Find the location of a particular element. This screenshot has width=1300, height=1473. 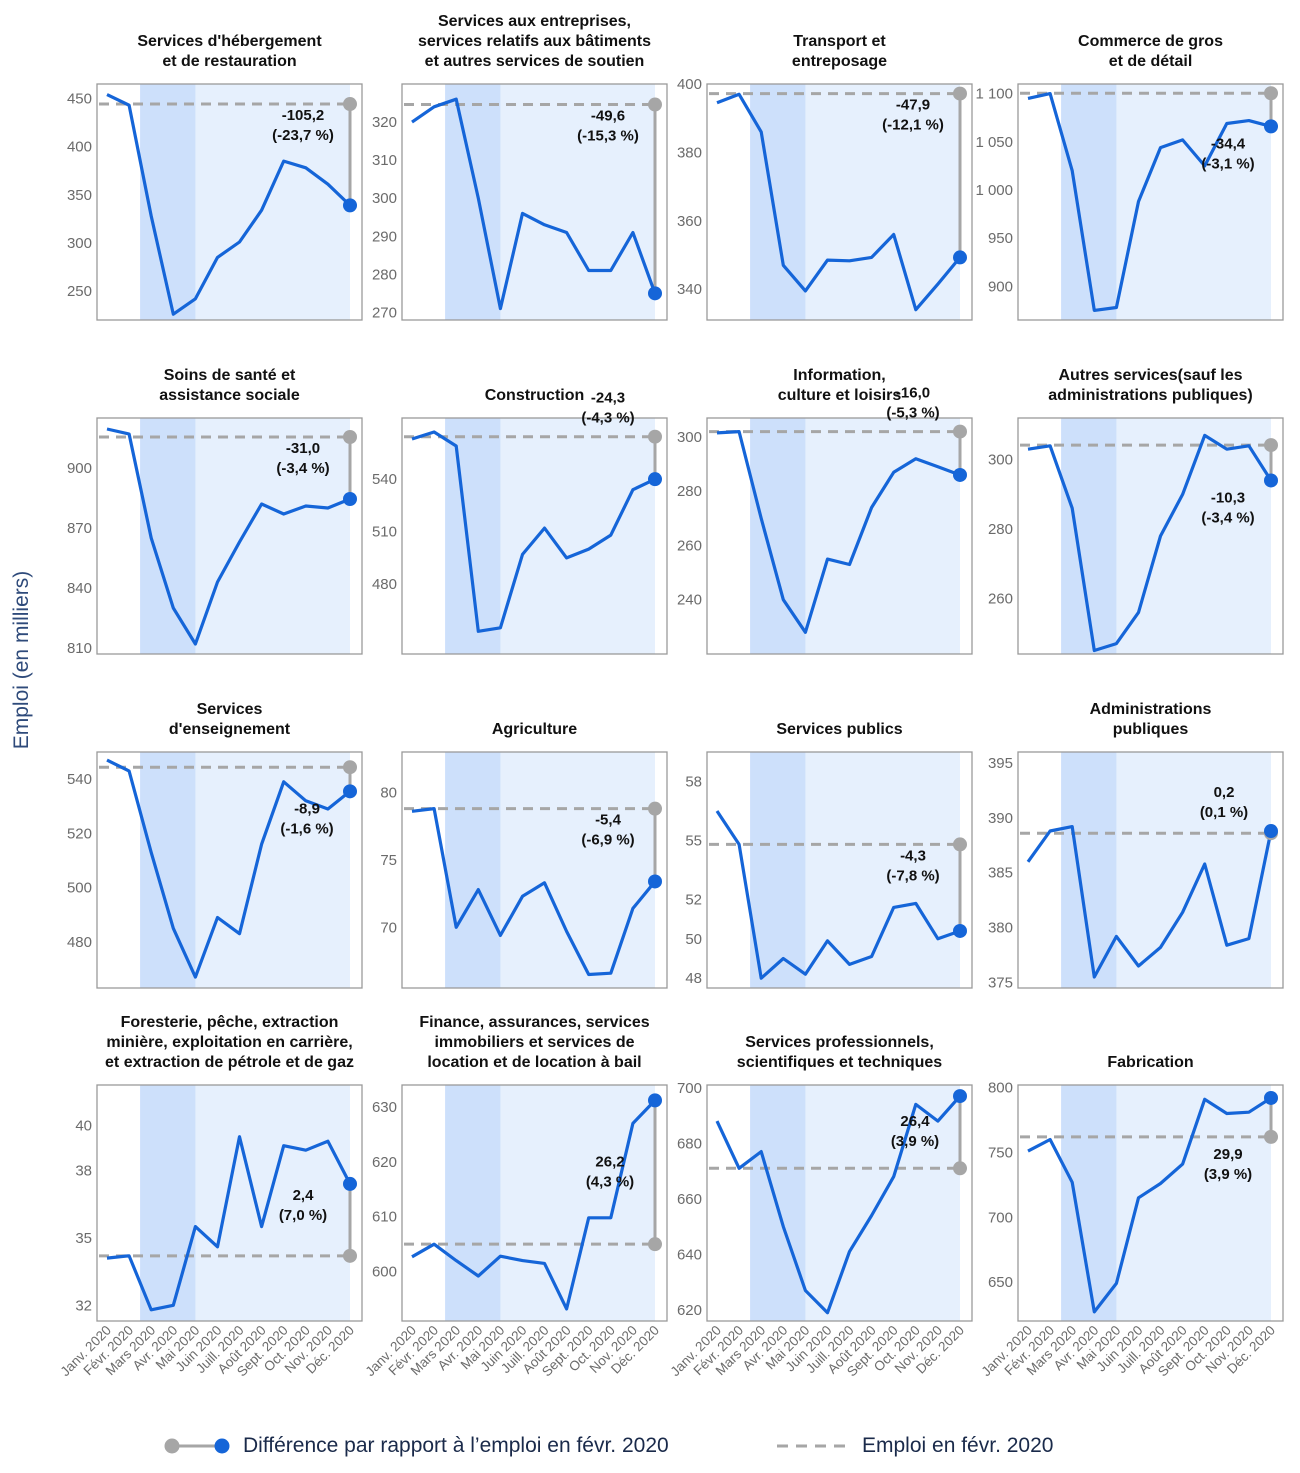

panel-title: et de restauration is located at coordinates (229, 61).